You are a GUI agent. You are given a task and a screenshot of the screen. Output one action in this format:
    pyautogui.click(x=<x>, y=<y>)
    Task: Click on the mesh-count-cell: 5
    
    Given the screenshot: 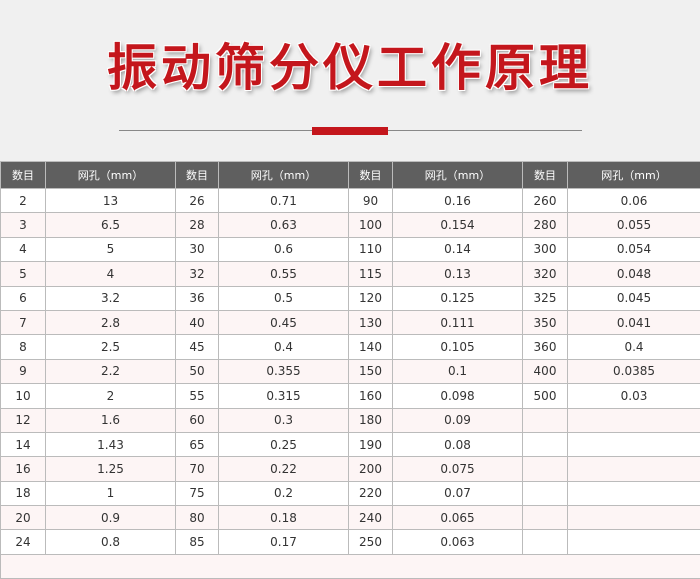 What is the action you would take?
    pyautogui.click(x=23, y=274)
    